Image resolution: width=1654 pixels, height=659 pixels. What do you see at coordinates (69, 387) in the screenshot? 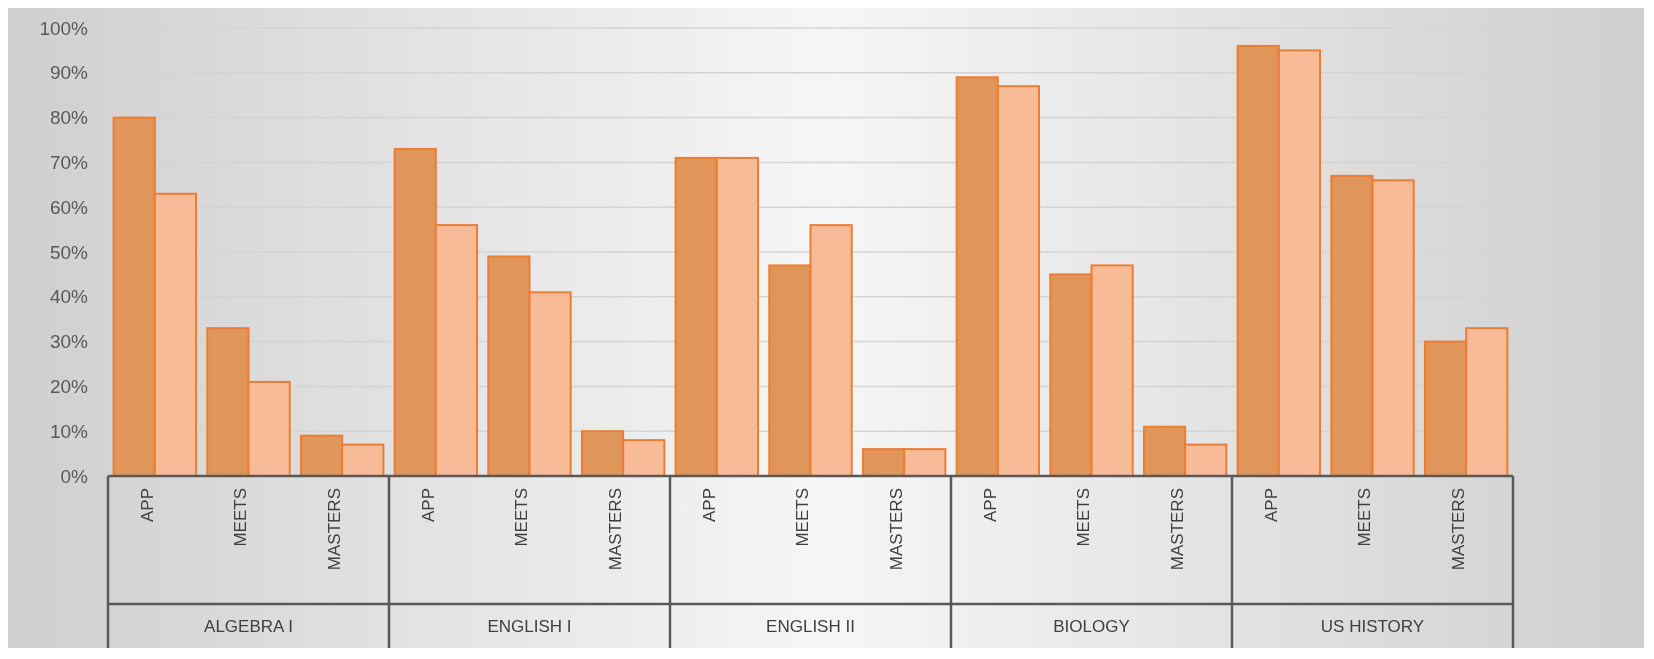
I see `y-tick-label: 20%` at bounding box center [69, 387].